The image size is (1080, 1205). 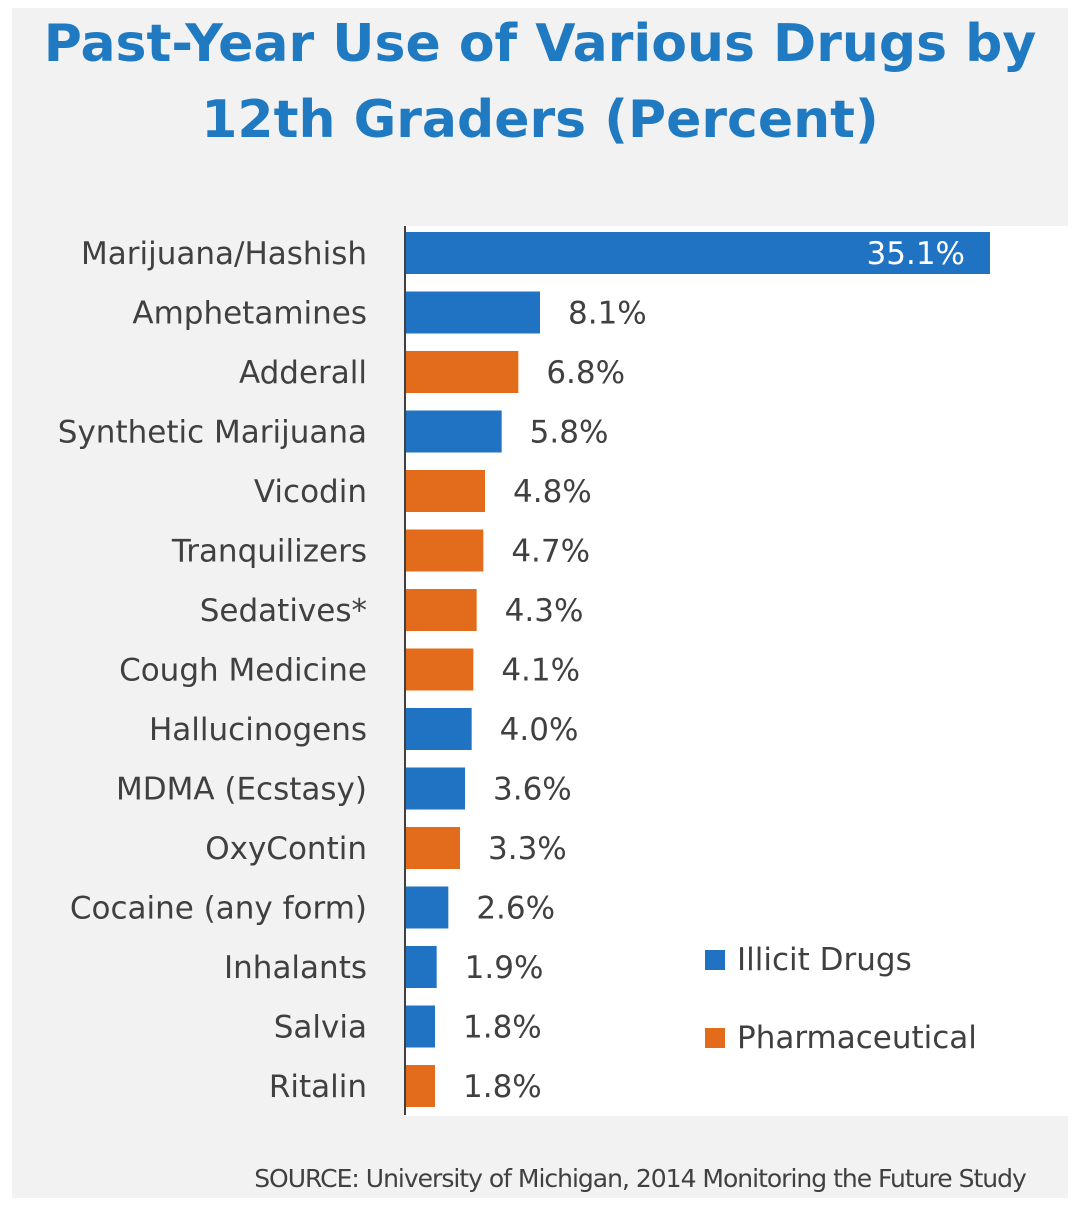 What do you see at coordinates (258, 730) in the screenshot?
I see `category-label-hallucinogens: Hallucinogens` at bounding box center [258, 730].